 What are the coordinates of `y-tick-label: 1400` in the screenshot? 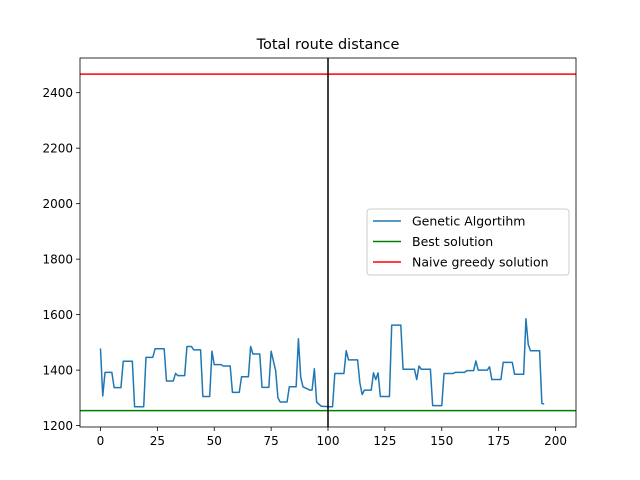 It's located at (57, 371).